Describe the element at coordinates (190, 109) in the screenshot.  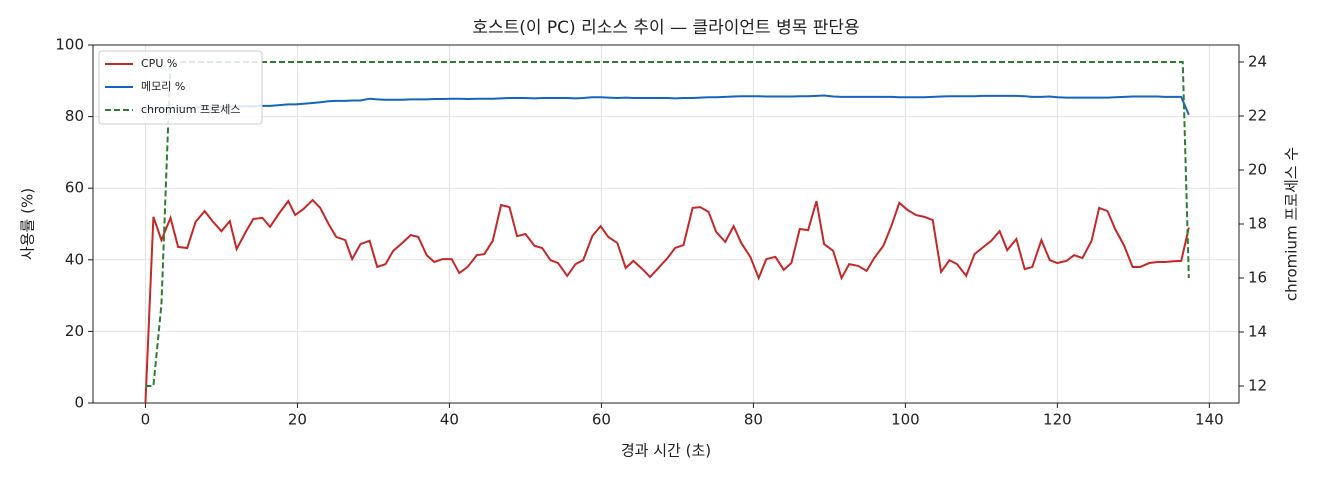
I see `legend-label: chromium 프로세스` at that location.